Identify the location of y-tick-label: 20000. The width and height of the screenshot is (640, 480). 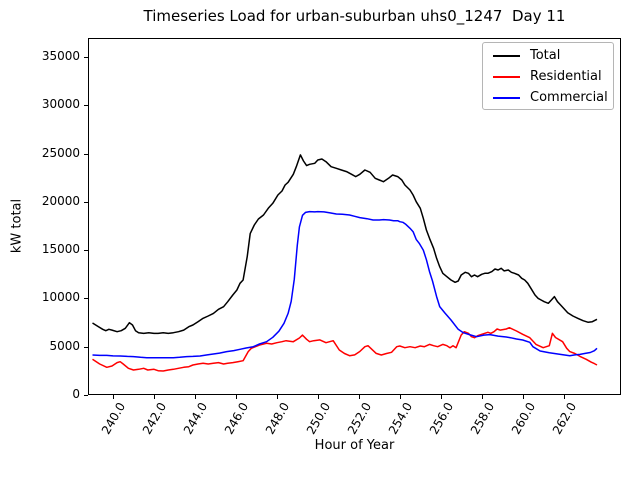
(60, 200).